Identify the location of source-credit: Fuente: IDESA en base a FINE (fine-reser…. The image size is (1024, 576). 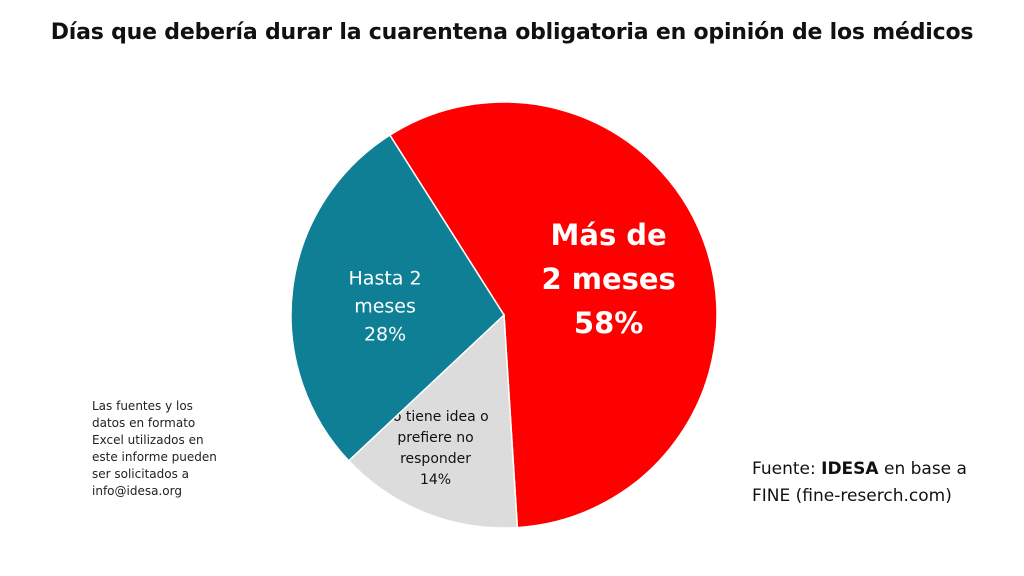
(882, 483).